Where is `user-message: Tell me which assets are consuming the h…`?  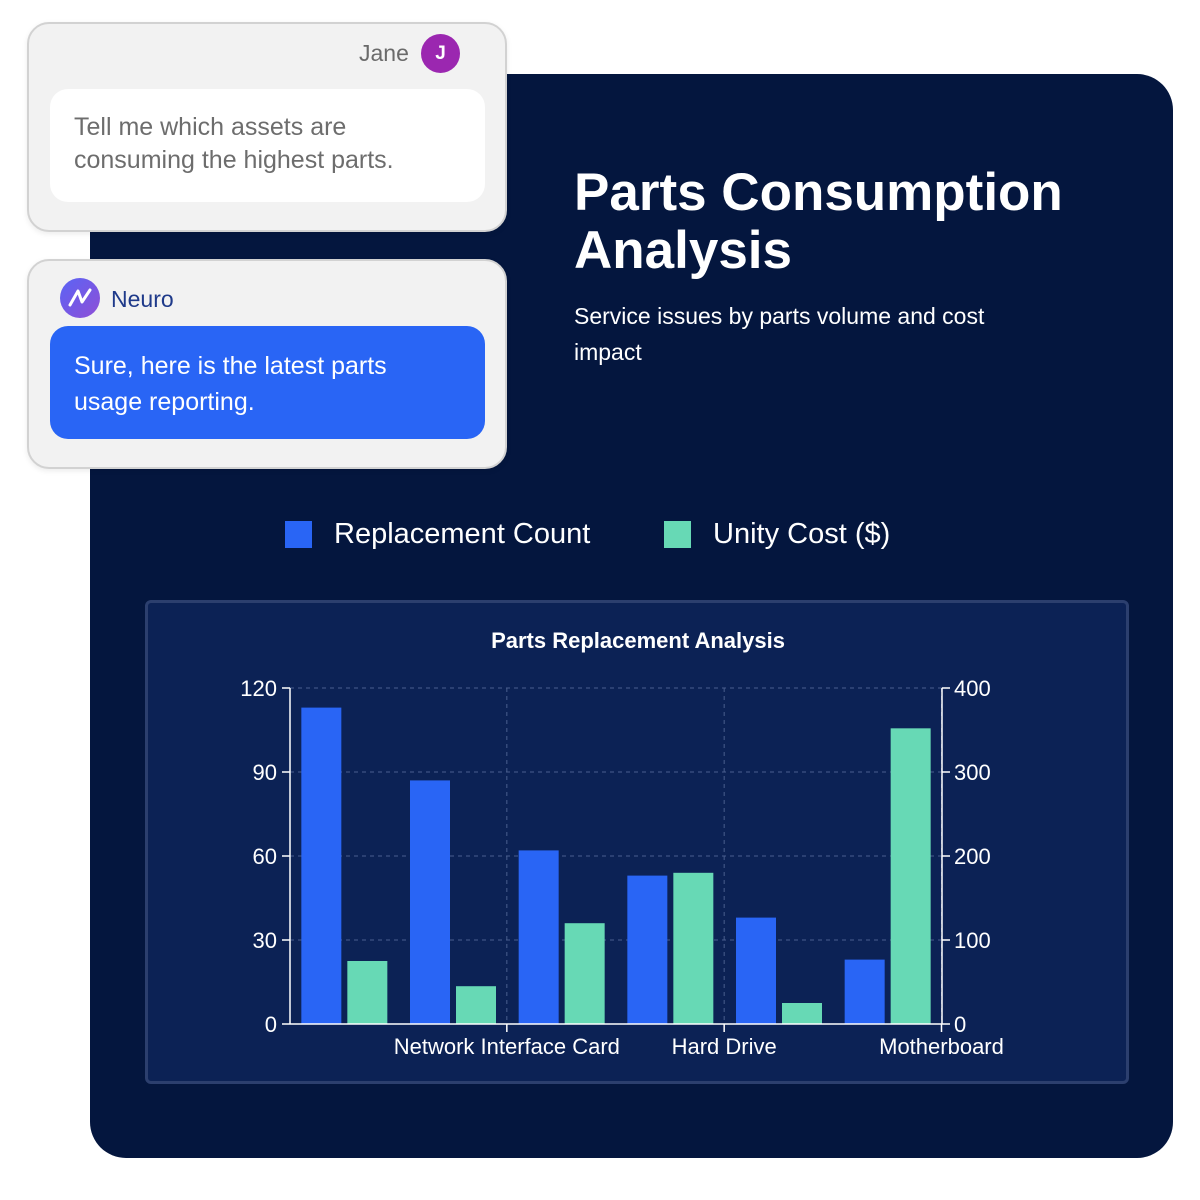 user-message: Tell me which assets are consuming the h… is located at coordinates (267, 145).